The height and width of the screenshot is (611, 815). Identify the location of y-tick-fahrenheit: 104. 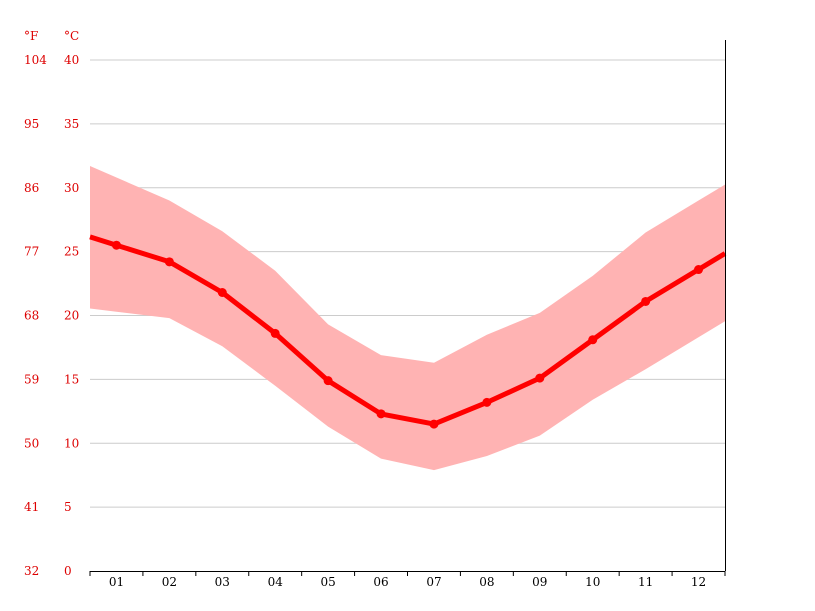
(35, 60).